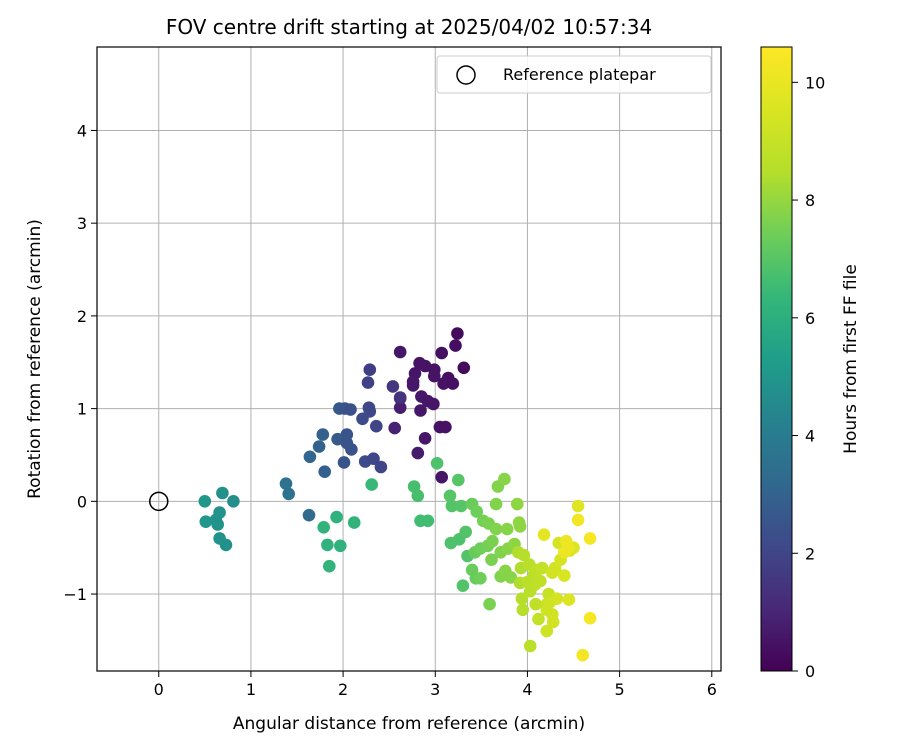 Image resolution: width=900 pixels, height=750 pixels. Describe the element at coordinates (810, 318) in the screenshot. I see `colorbar-tick-label: 6` at that location.